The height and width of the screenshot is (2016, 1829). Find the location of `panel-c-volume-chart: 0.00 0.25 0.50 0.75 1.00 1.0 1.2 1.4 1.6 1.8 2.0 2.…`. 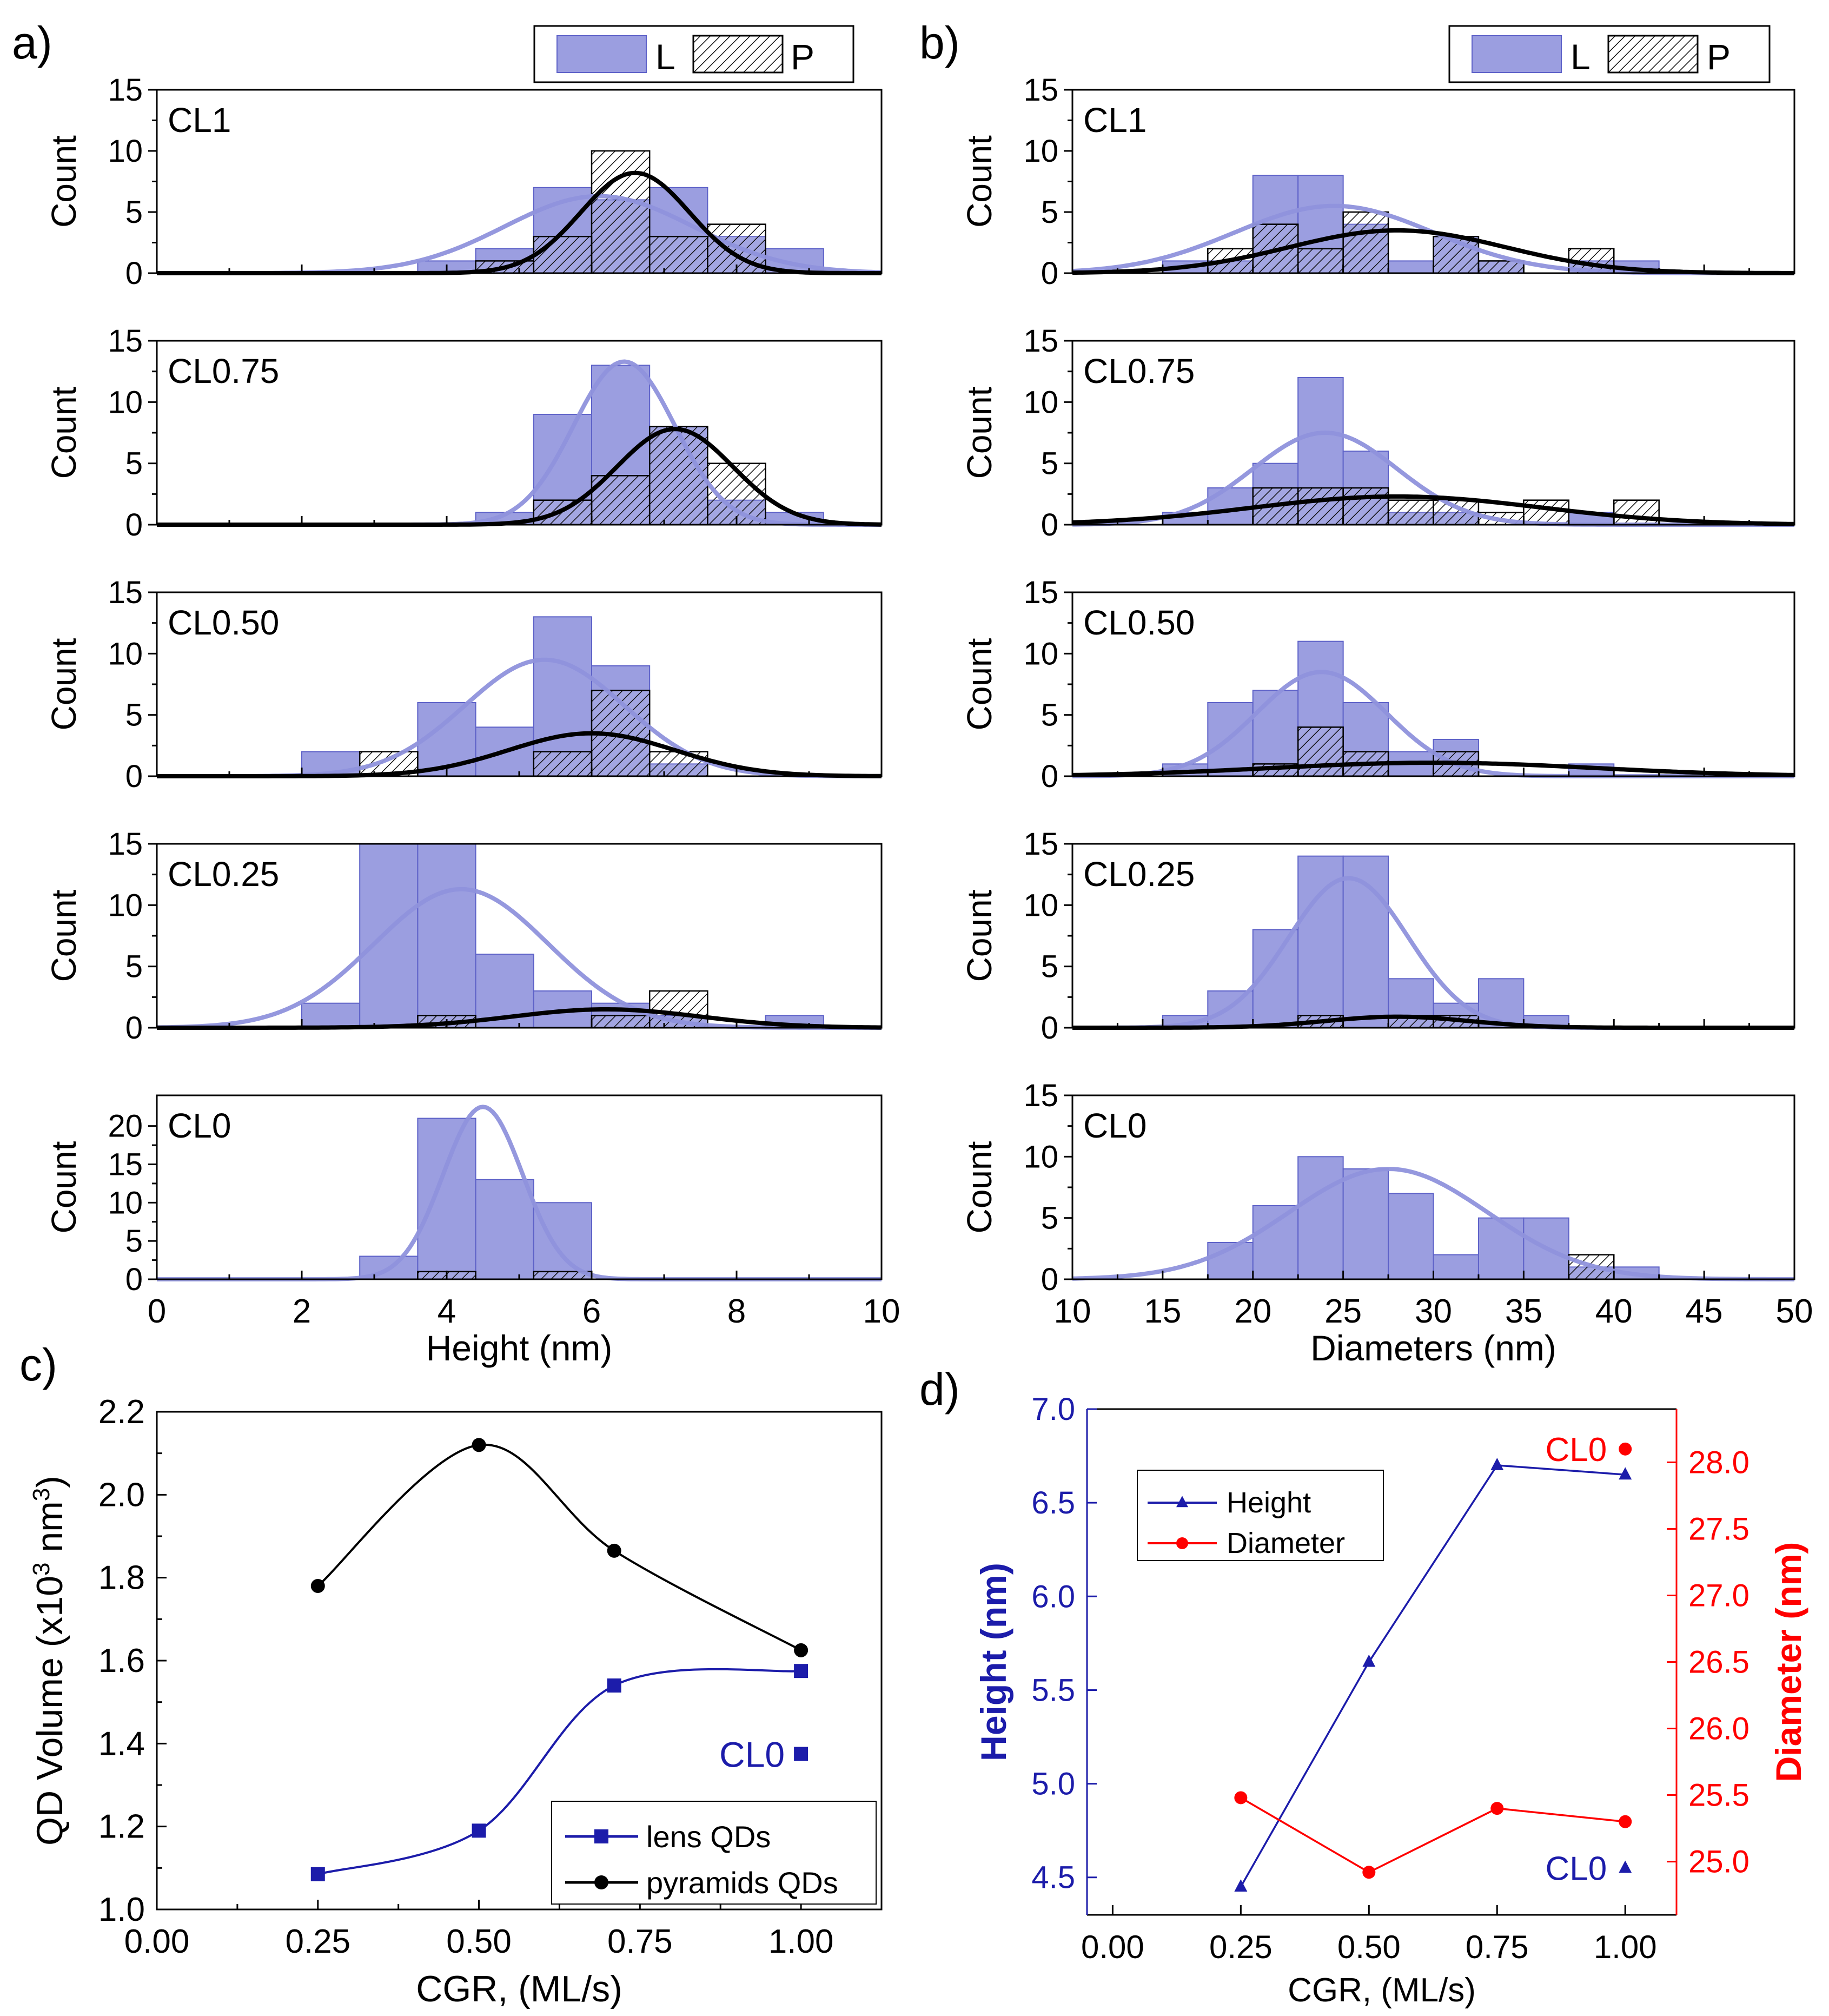

panel-c-volume-chart: 0.00 0.25 0.50 0.75 1.00 1.0 1.2 1.4 1.6 1.8 2.0 2.… is located at coordinates (455, 1701).